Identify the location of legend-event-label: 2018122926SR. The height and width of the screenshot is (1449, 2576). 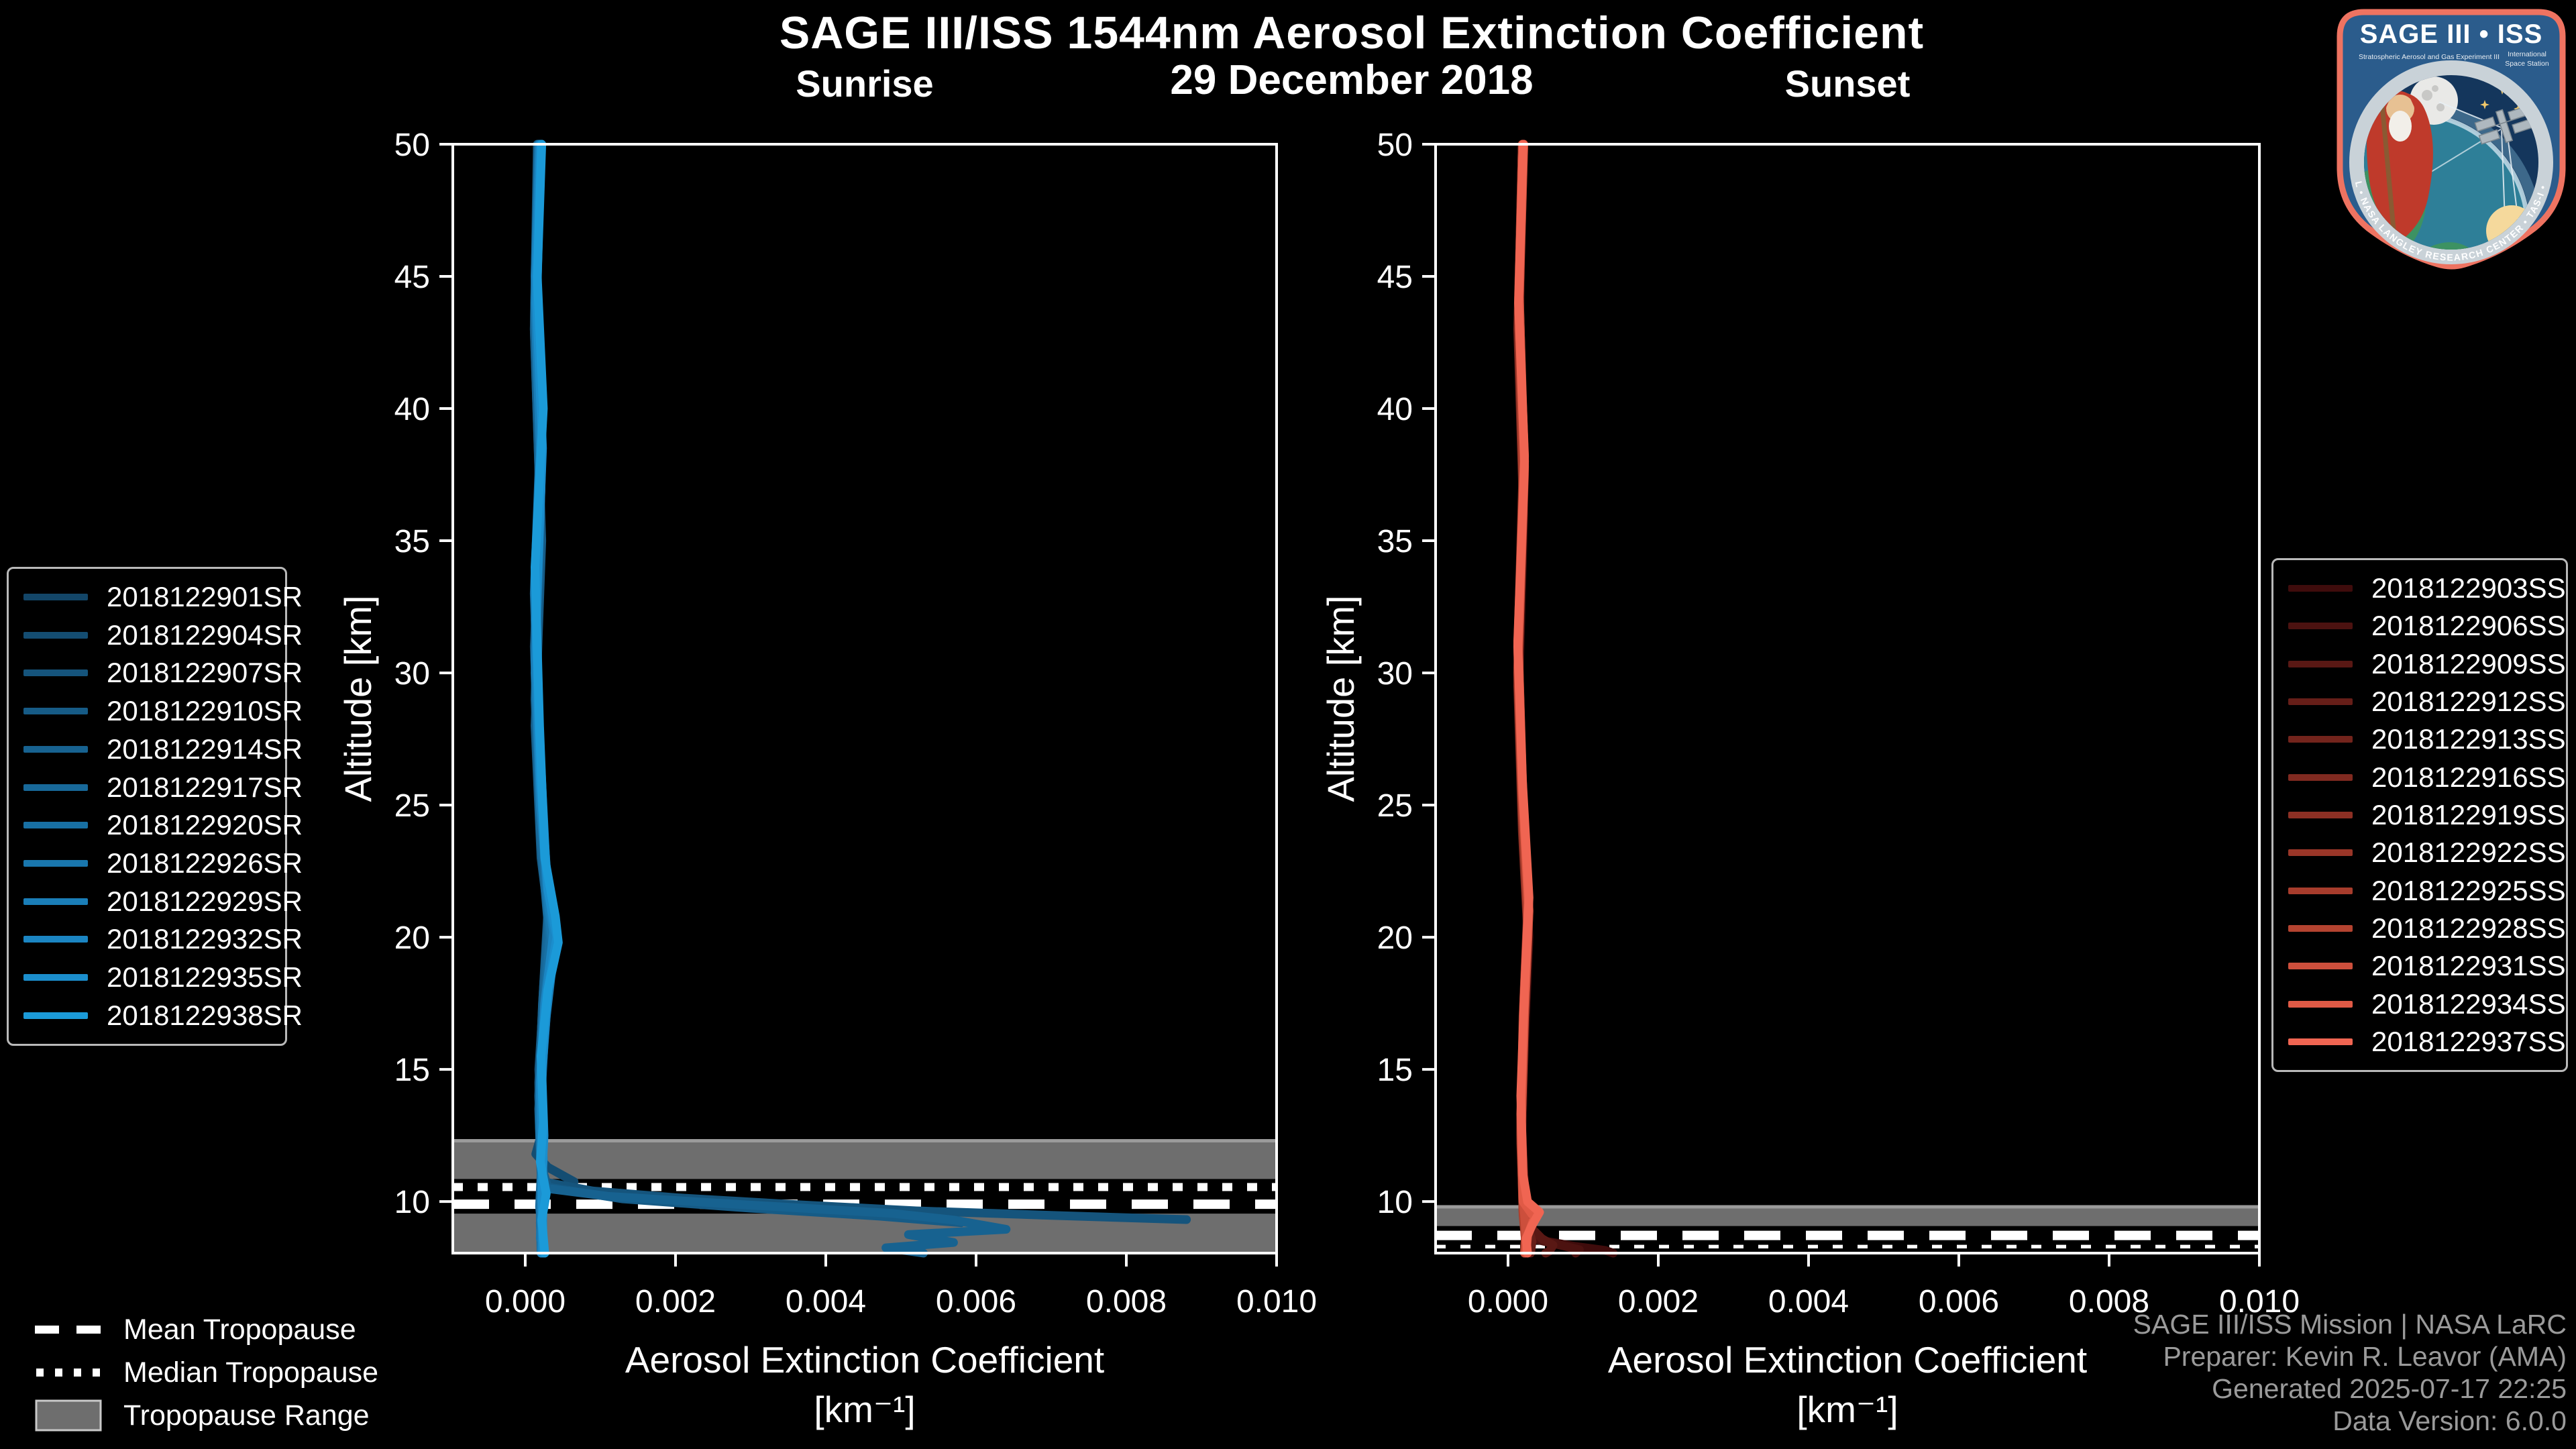
(205, 863).